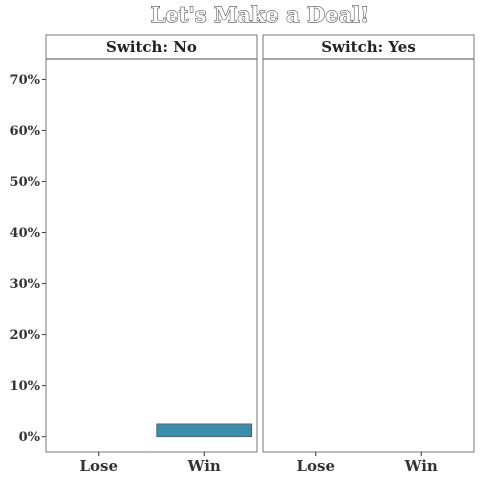 The width and height of the screenshot is (480, 480). I want to click on facet-strip-label: Switch: No, so click(151, 47).